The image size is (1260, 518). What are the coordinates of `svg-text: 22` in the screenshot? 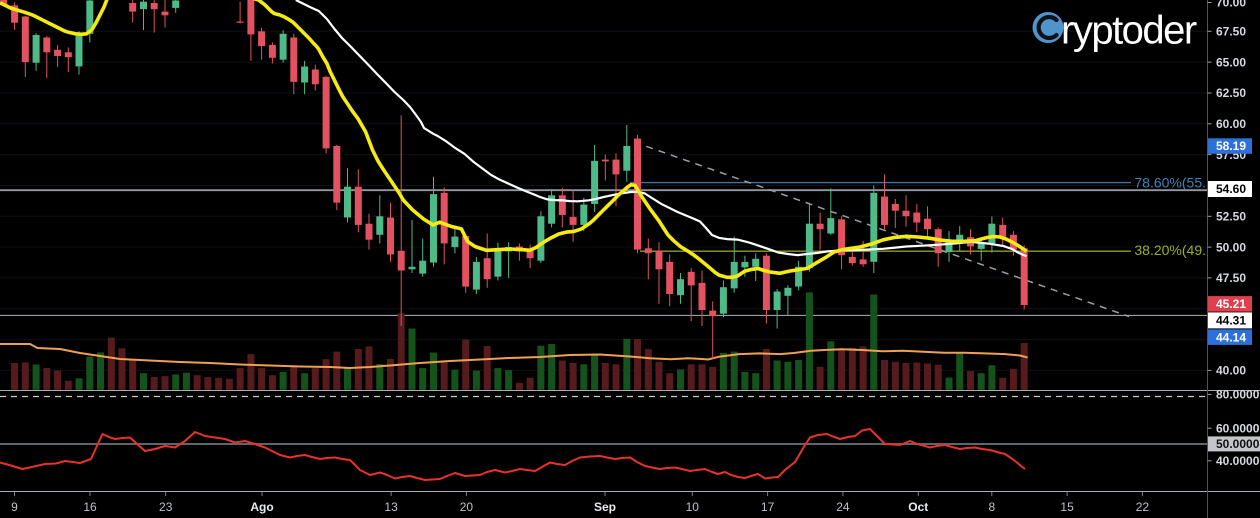 It's located at (1143, 507).